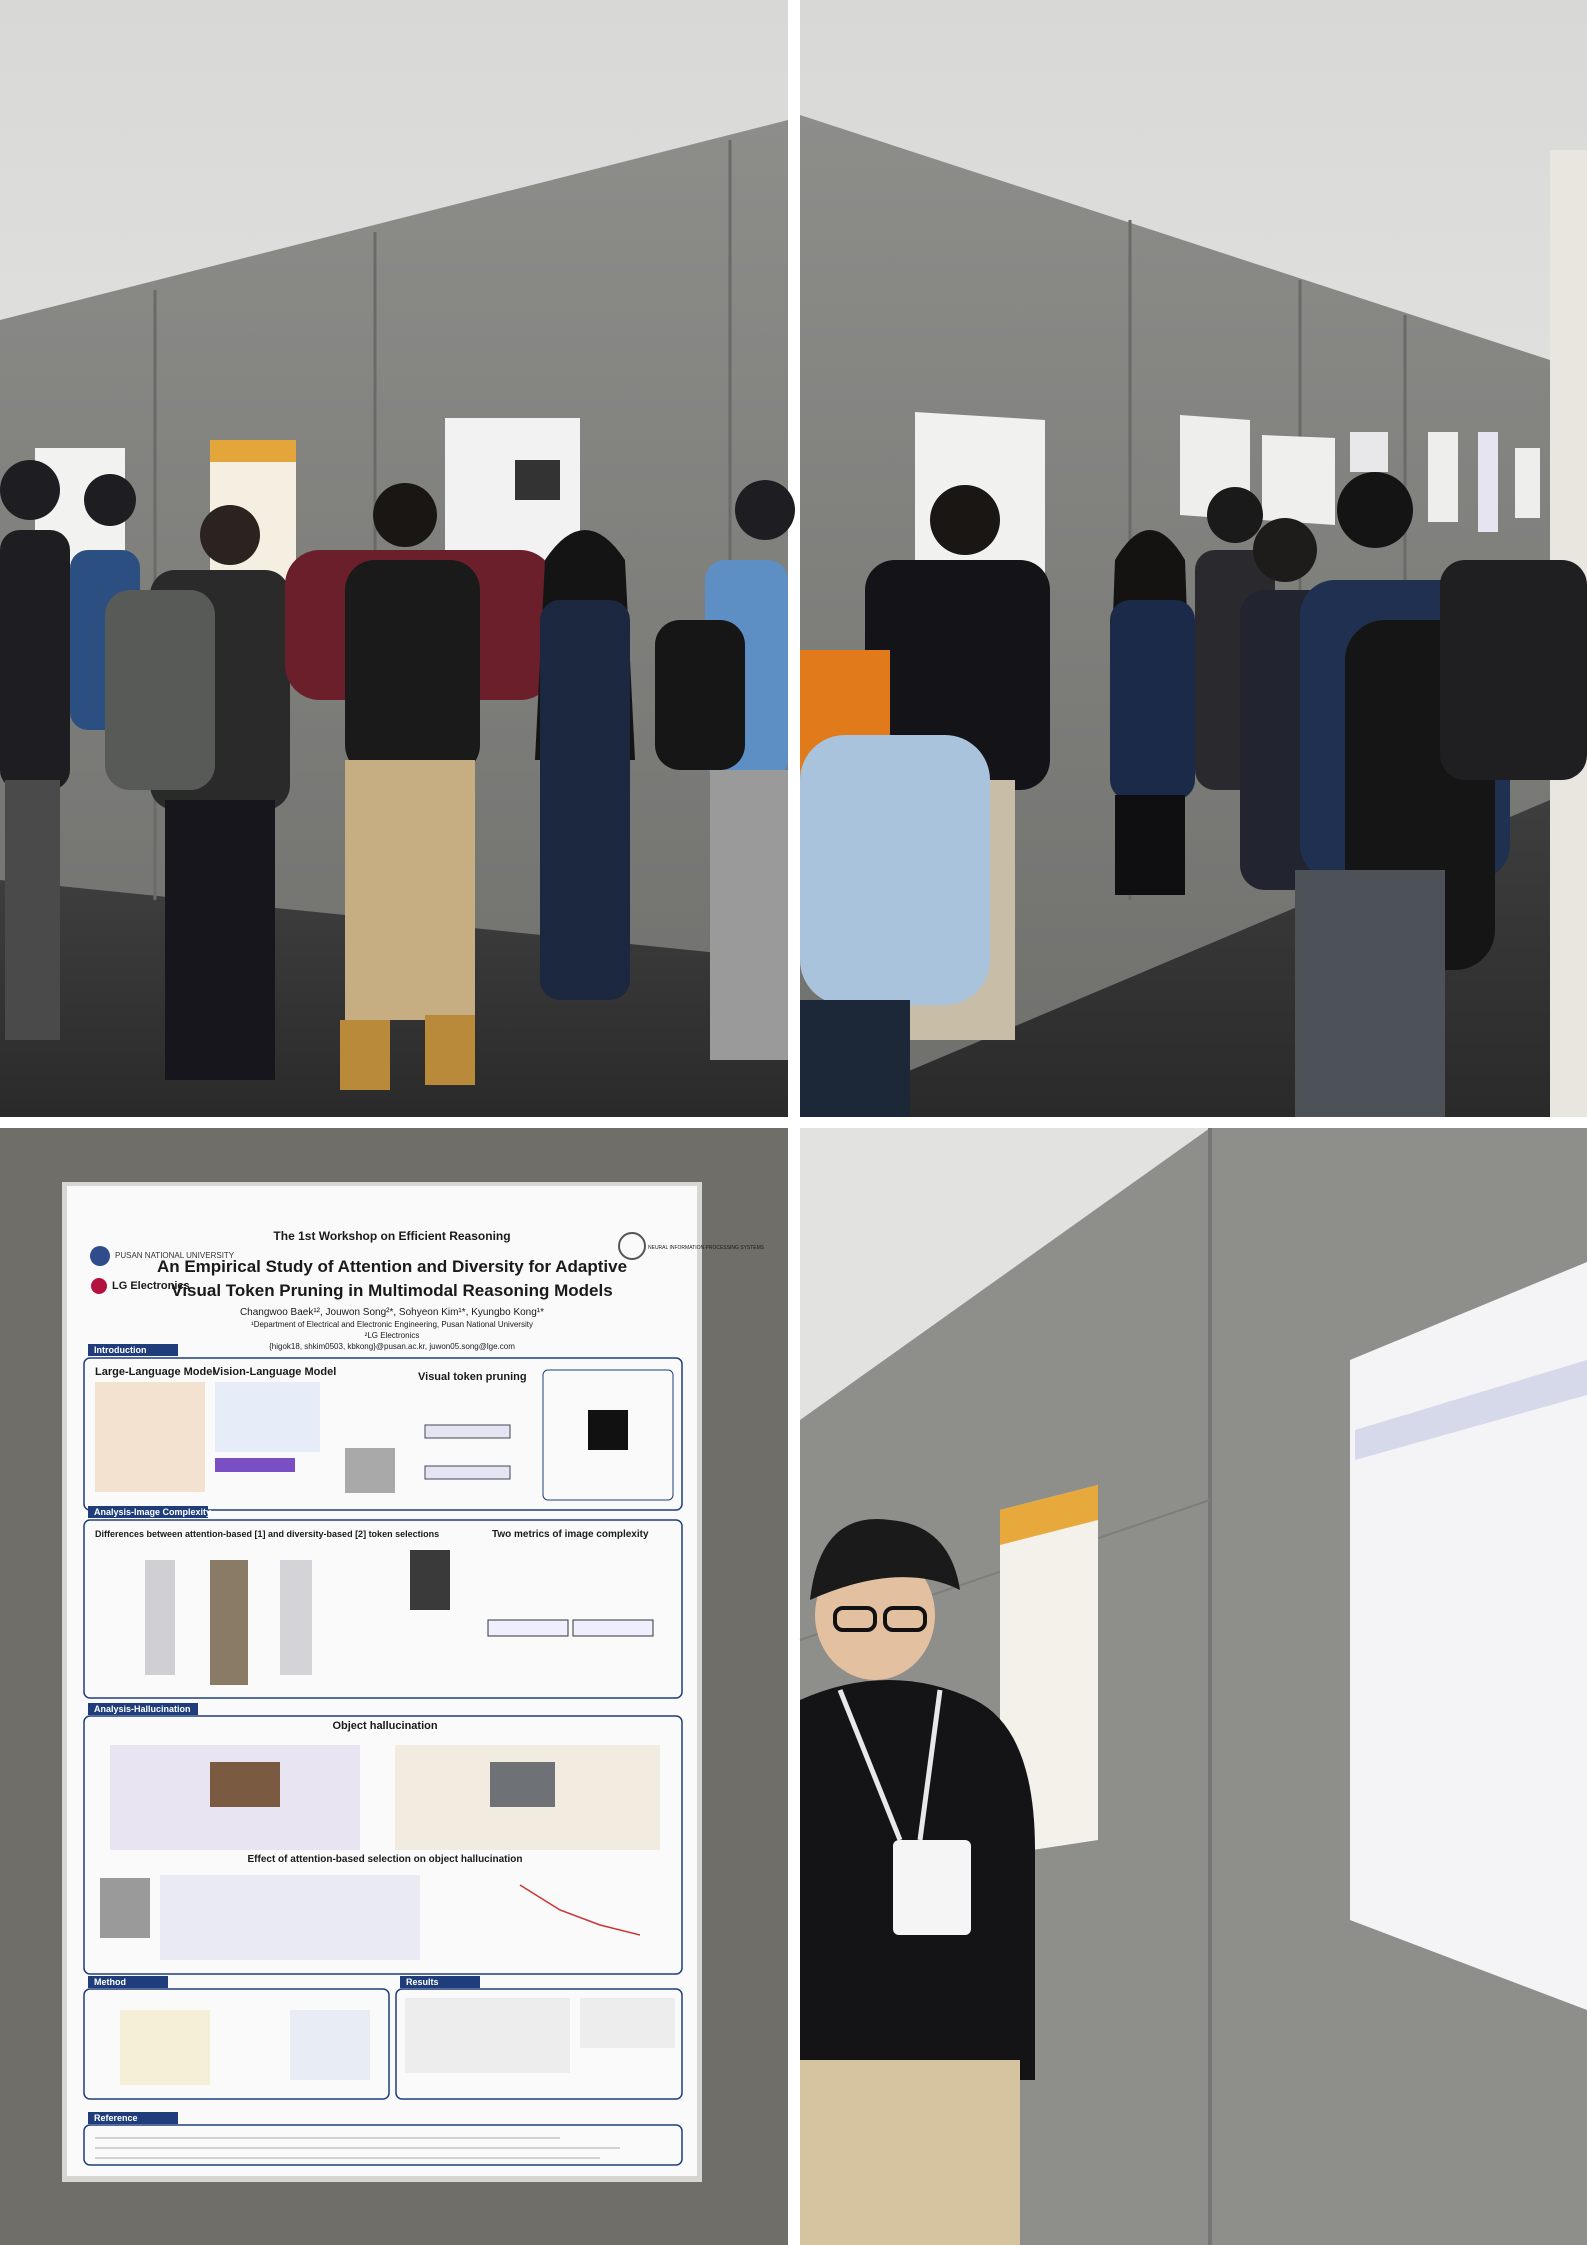 The height and width of the screenshot is (2245, 1587). What do you see at coordinates (706, 1248) in the screenshot?
I see `logo-text: NEURAL INFORMATION PROCESSING SYSTEMS` at bounding box center [706, 1248].